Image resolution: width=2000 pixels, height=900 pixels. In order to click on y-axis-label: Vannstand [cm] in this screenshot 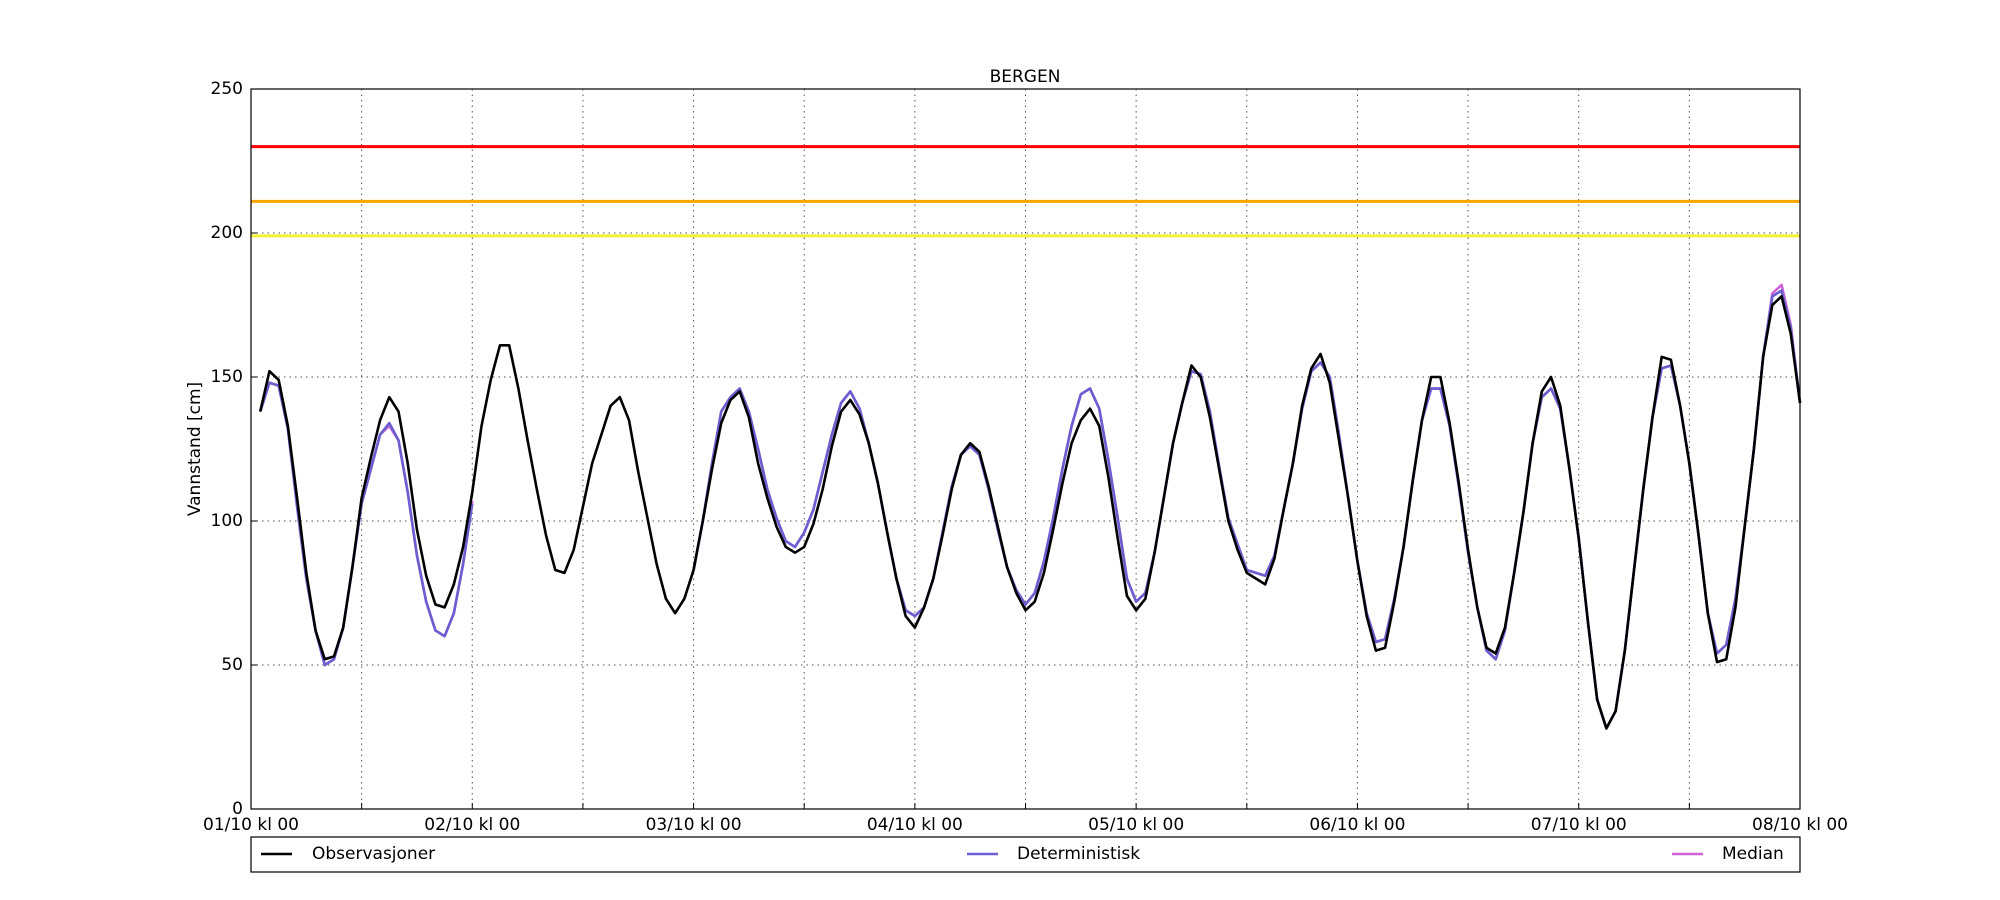, I will do `click(195, 449)`.